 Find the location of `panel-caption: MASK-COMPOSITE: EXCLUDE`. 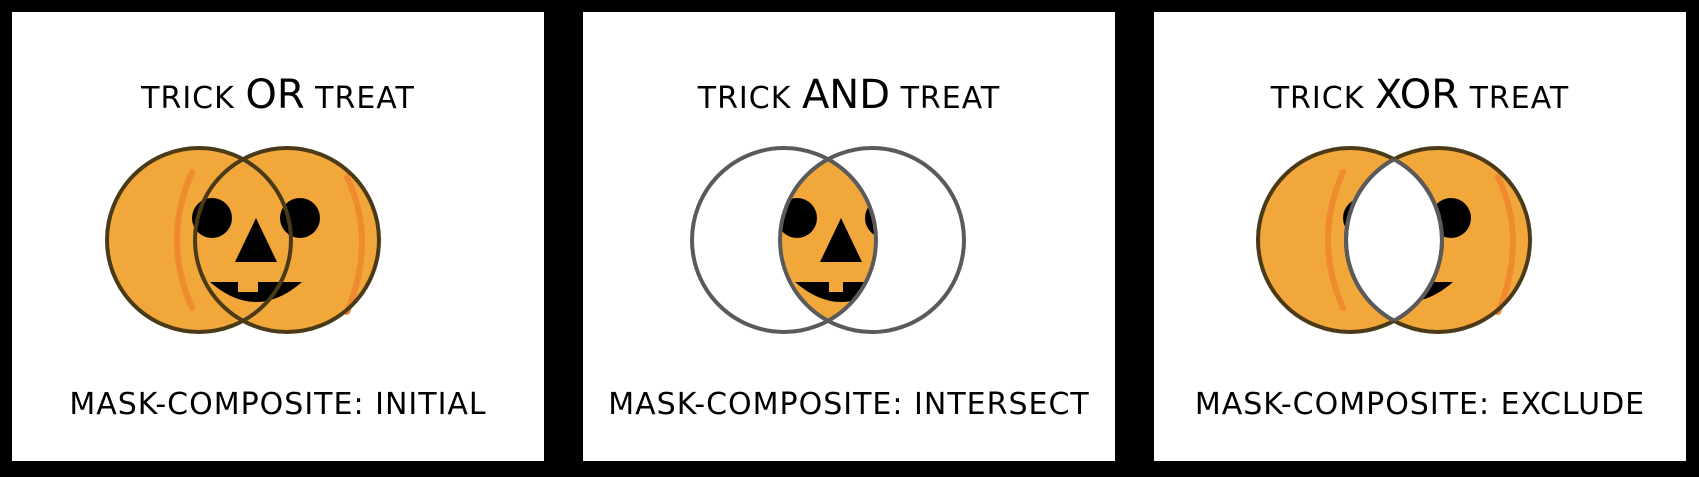

panel-caption: MASK-COMPOSITE: EXCLUDE is located at coordinates (1420, 404).